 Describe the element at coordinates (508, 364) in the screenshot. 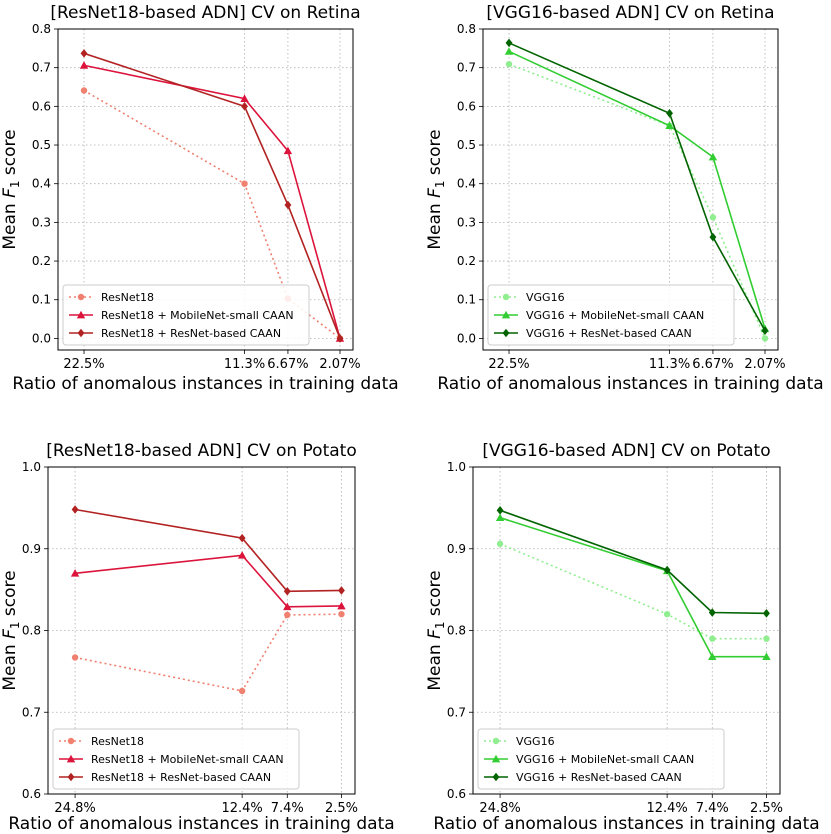

I see `x-tick-label: 22.5%` at that location.